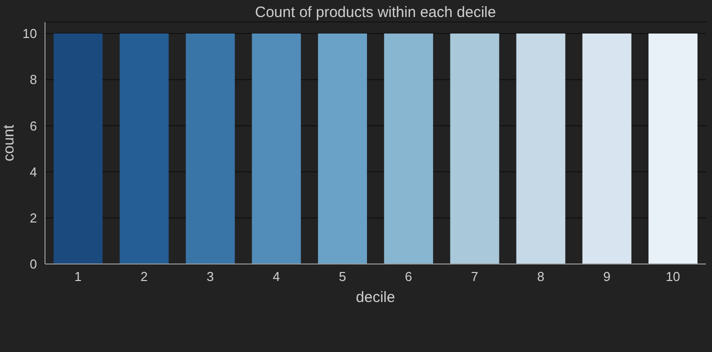  Describe the element at coordinates (606, 276) in the screenshot. I see `x-tick-label: 9` at that location.